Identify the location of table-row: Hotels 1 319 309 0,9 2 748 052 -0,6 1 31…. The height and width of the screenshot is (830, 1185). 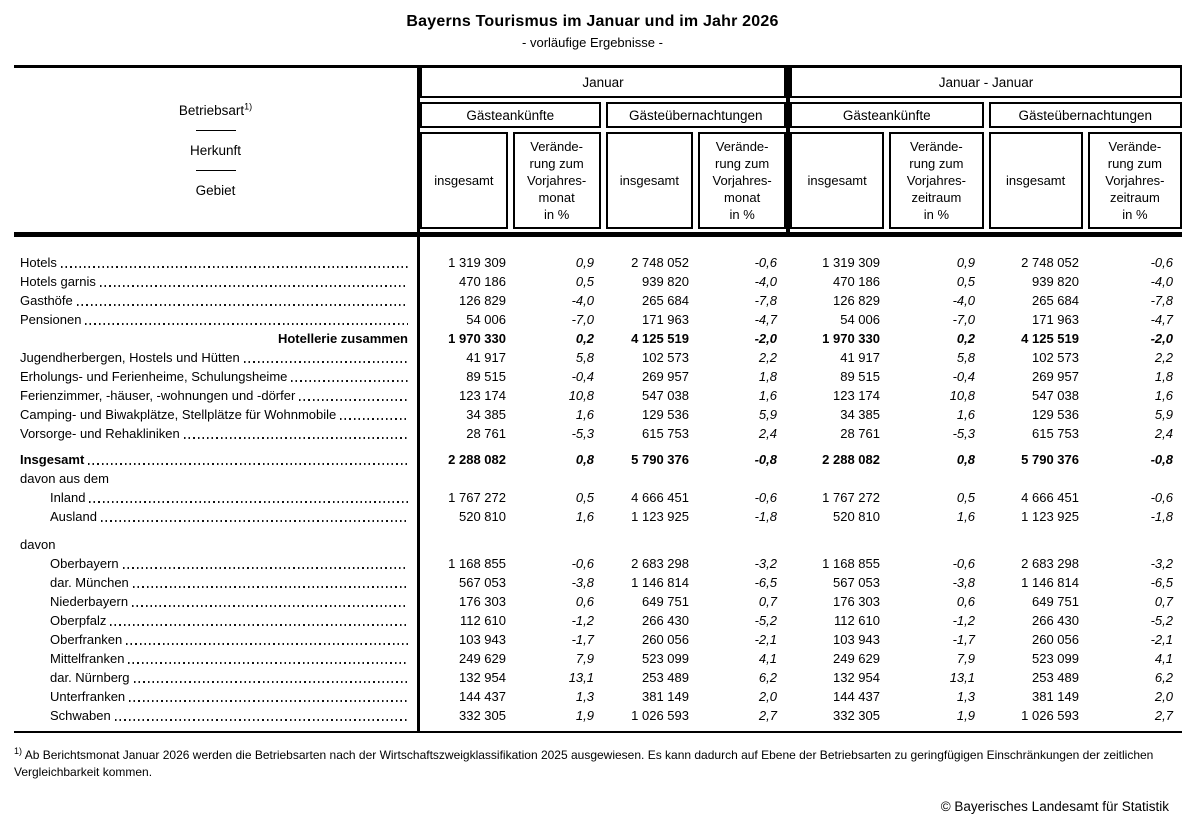
(598, 262).